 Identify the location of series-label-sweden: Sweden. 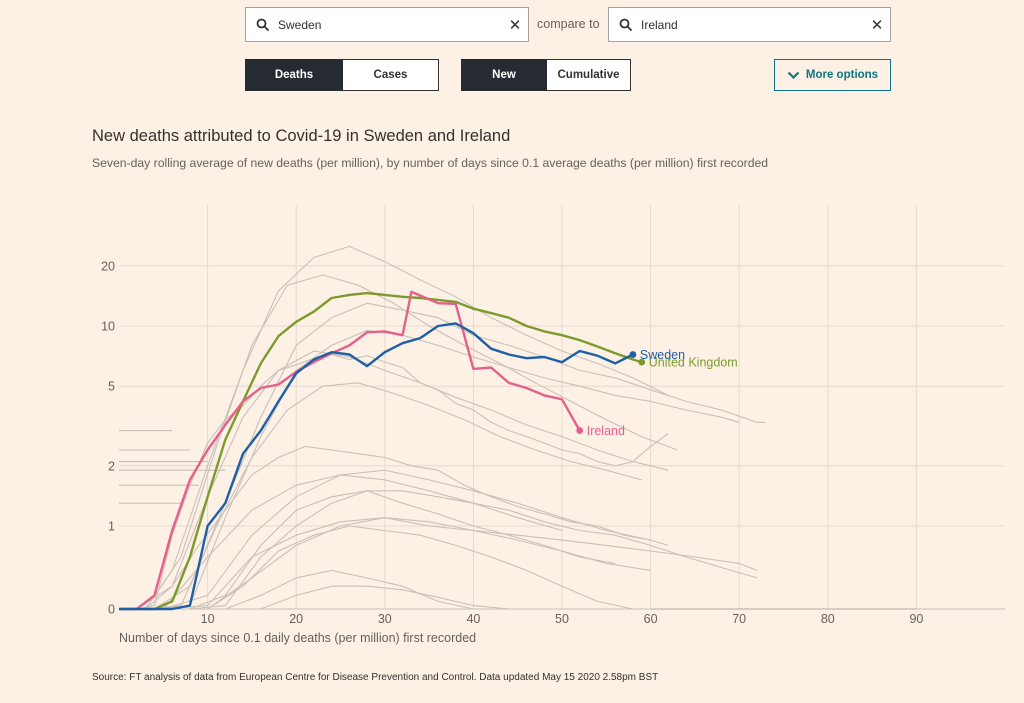
(662, 355).